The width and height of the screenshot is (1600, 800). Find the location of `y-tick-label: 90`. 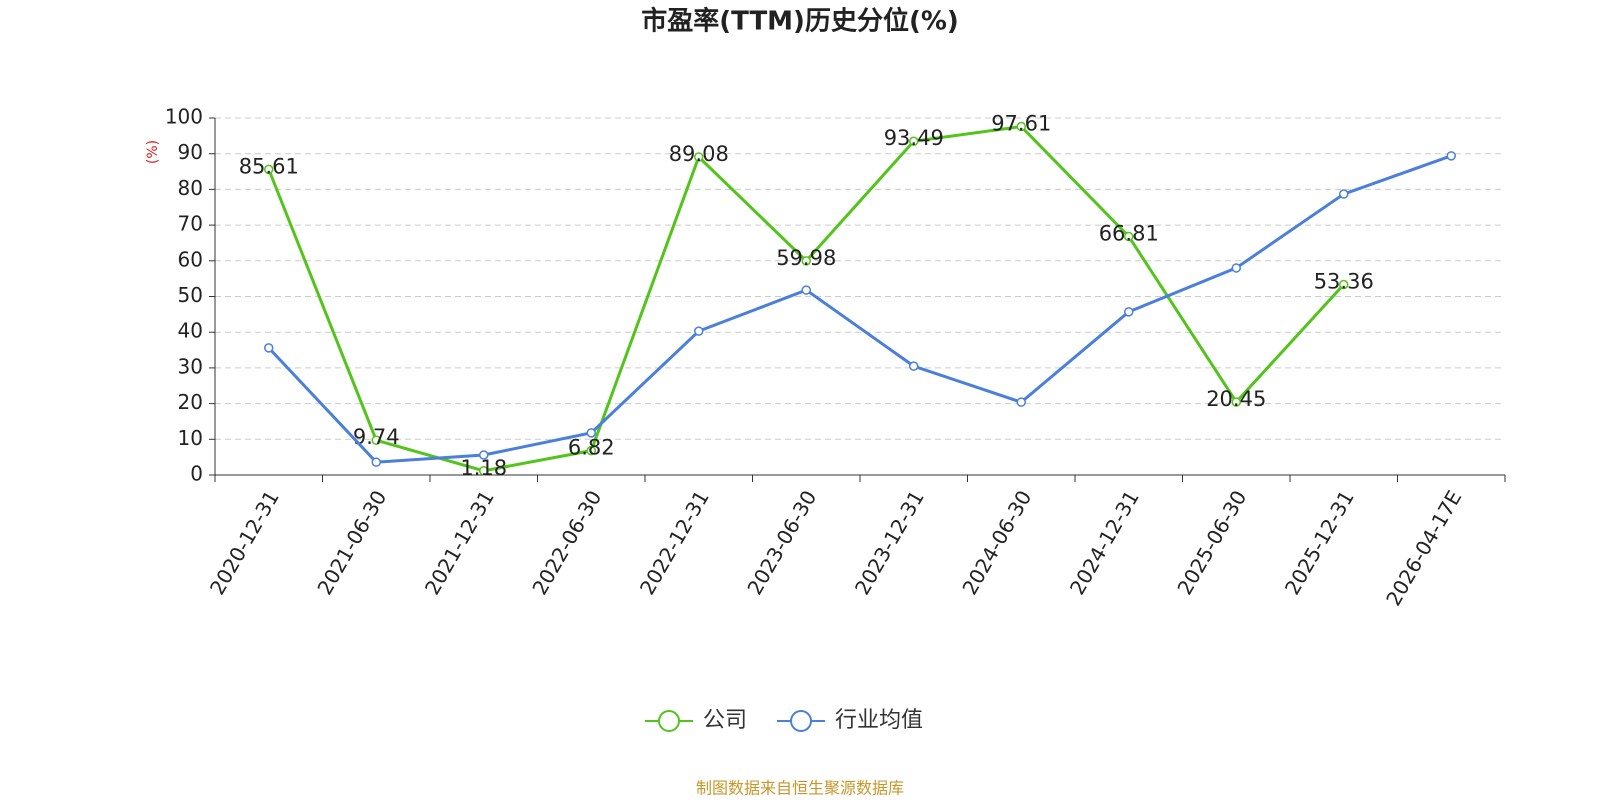

y-tick-label: 90 is located at coordinates (190, 152).